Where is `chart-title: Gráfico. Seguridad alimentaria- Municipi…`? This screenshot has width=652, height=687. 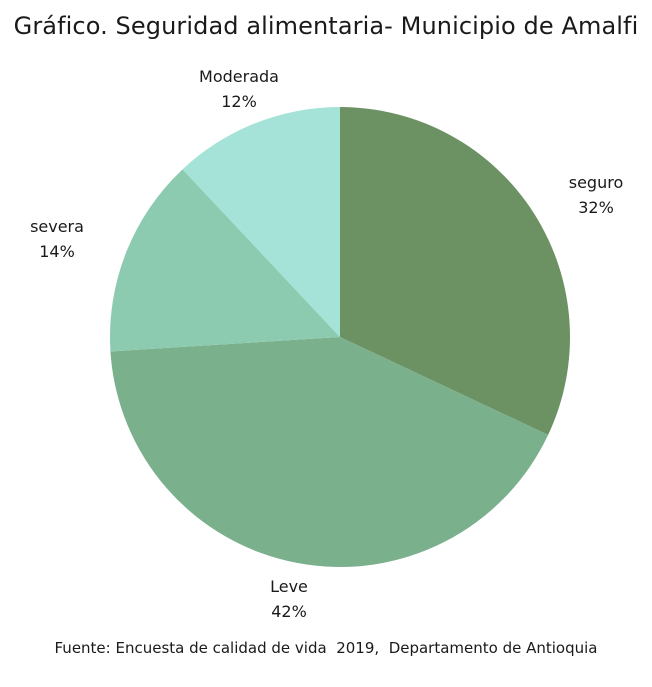 chart-title: Gráfico. Seguridad alimentaria- Municipi… is located at coordinates (326, 26).